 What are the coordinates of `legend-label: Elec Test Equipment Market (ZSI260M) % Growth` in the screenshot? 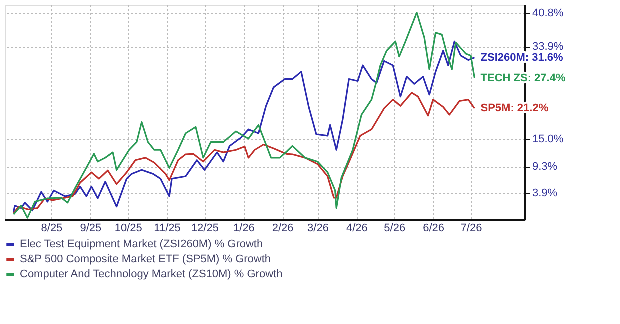 It's located at (142, 244).